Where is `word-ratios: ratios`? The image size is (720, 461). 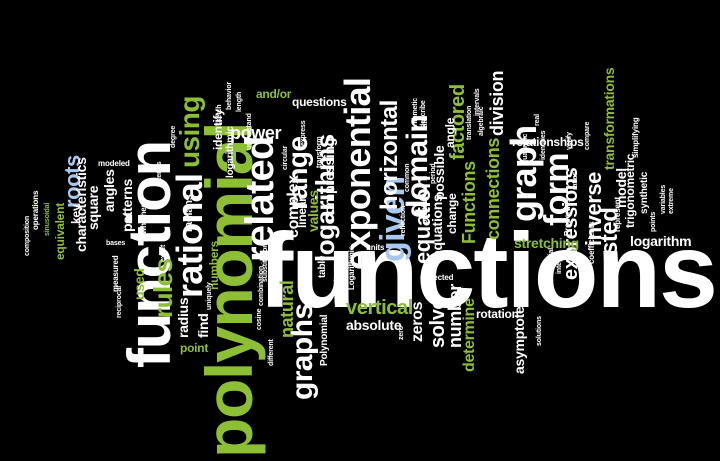
word-ratios: ratios is located at coordinates (575, 180).